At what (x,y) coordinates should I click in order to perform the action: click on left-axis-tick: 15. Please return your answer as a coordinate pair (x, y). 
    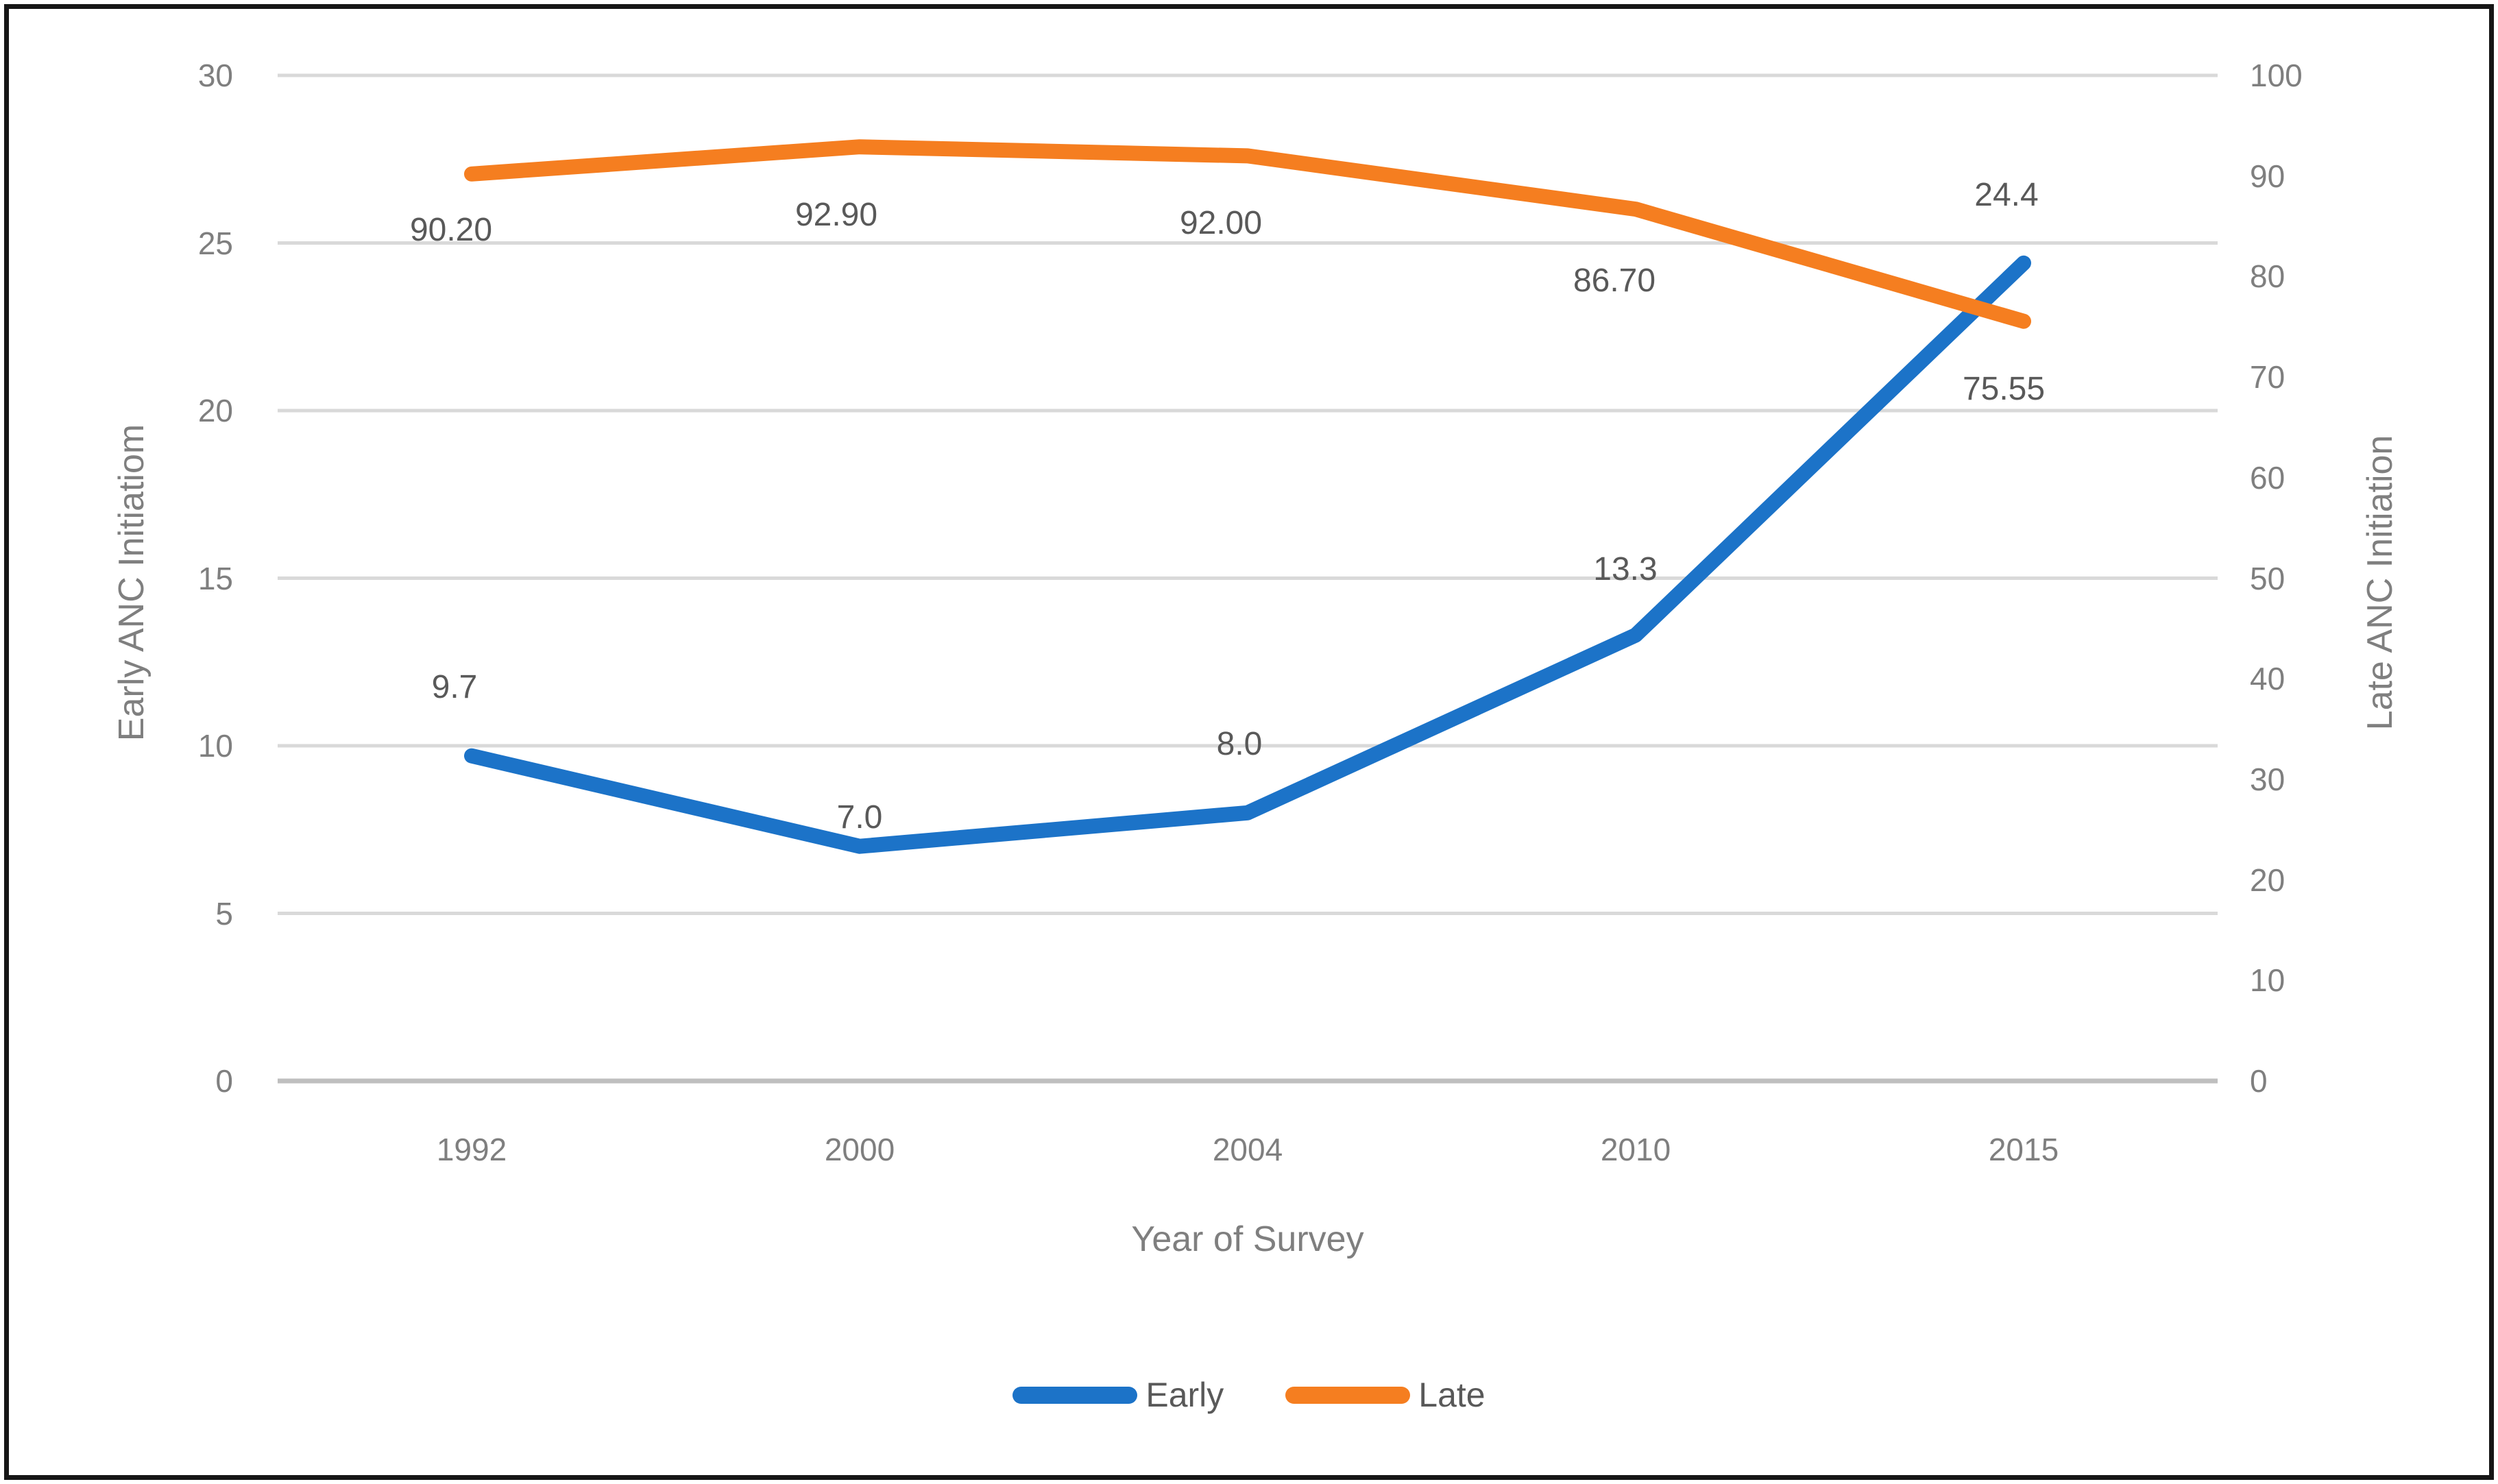
    Looking at the image, I should click on (215, 578).